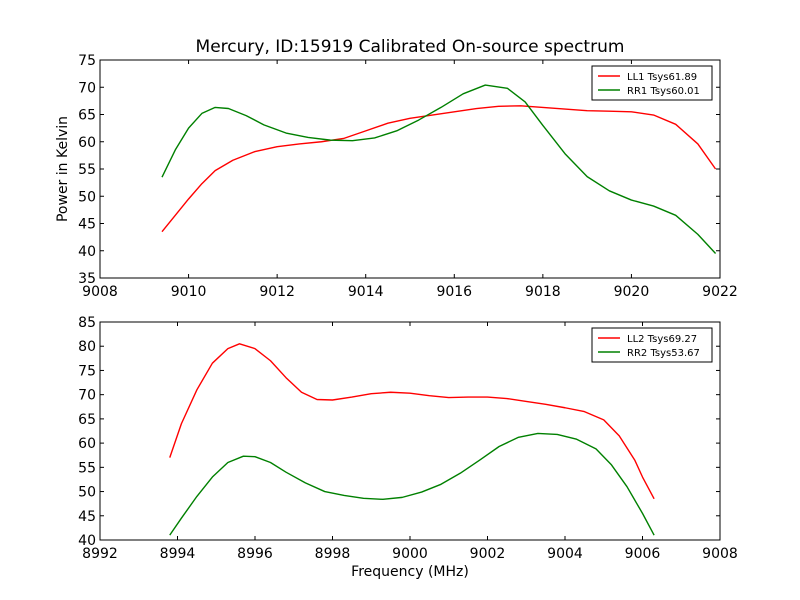 The image size is (800, 600). Describe the element at coordinates (63, 169) in the screenshot. I see `top-y-axis-label: Power in Kelvin` at that location.